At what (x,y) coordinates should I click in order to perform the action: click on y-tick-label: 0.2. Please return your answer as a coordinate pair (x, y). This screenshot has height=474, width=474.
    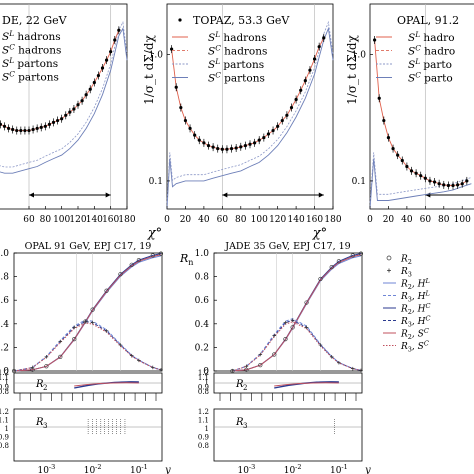
    Looking at the image, I should click on (202, 348).